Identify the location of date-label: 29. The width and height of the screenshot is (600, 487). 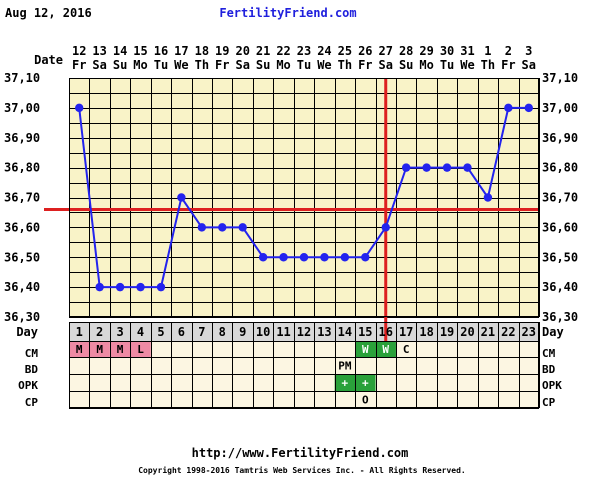
(426, 51).